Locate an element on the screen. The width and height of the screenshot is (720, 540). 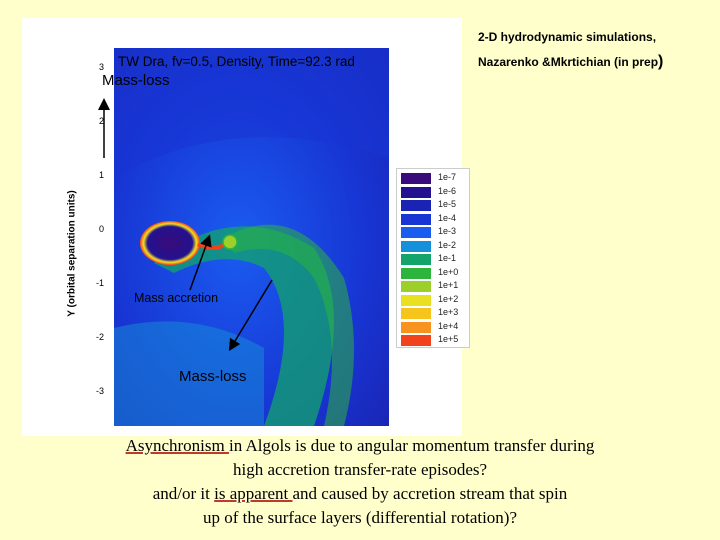
annotation-arrows is located at coordinates (185, 225).